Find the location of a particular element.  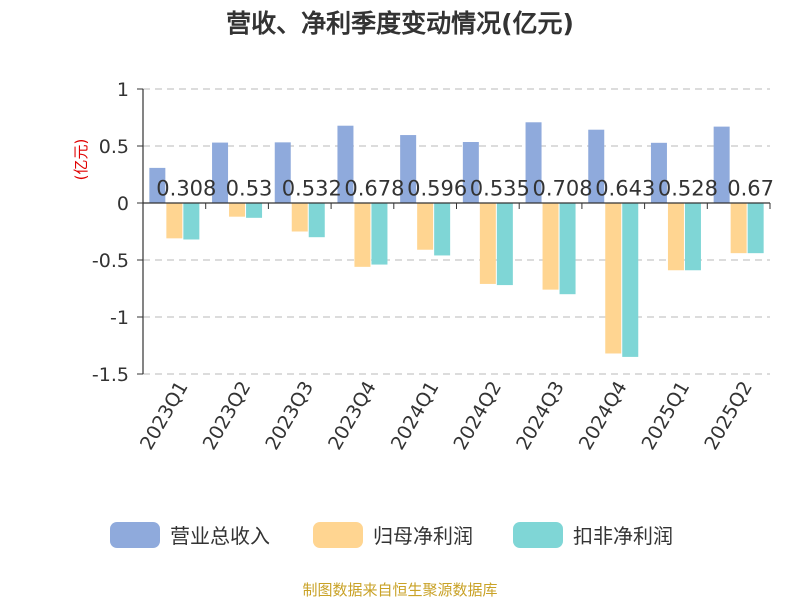

x-tick-label: 2023Q4 is located at coordinates (352, 416).